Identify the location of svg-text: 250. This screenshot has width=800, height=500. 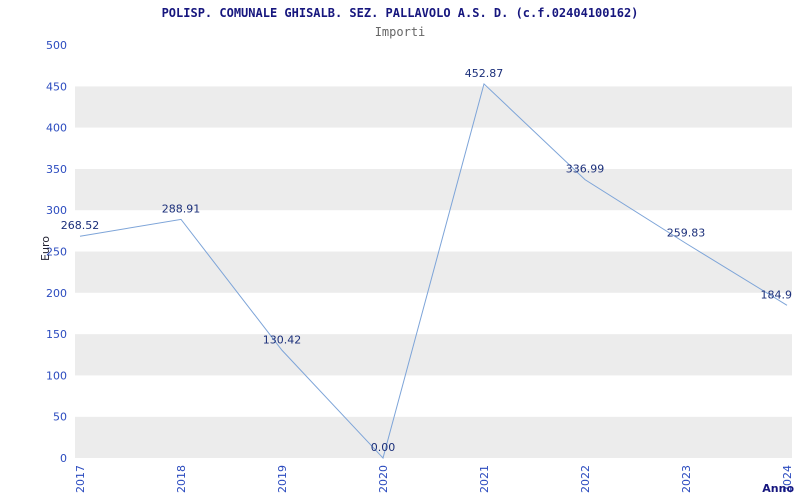
(56, 252).